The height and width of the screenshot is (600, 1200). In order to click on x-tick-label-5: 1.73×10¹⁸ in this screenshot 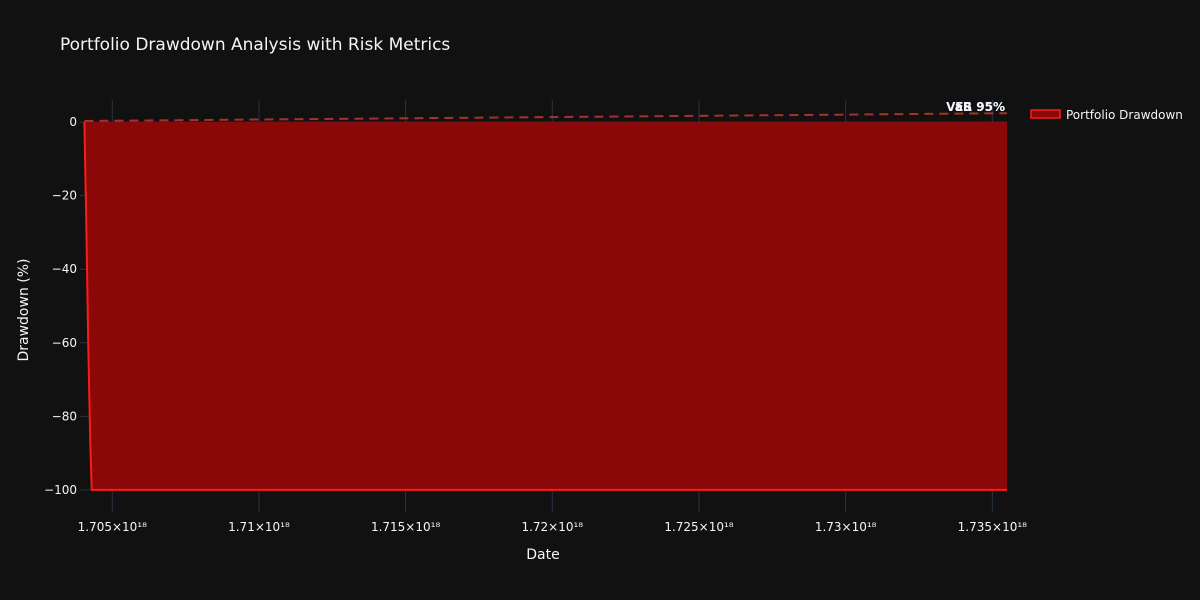, I will do `click(846, 527)`.